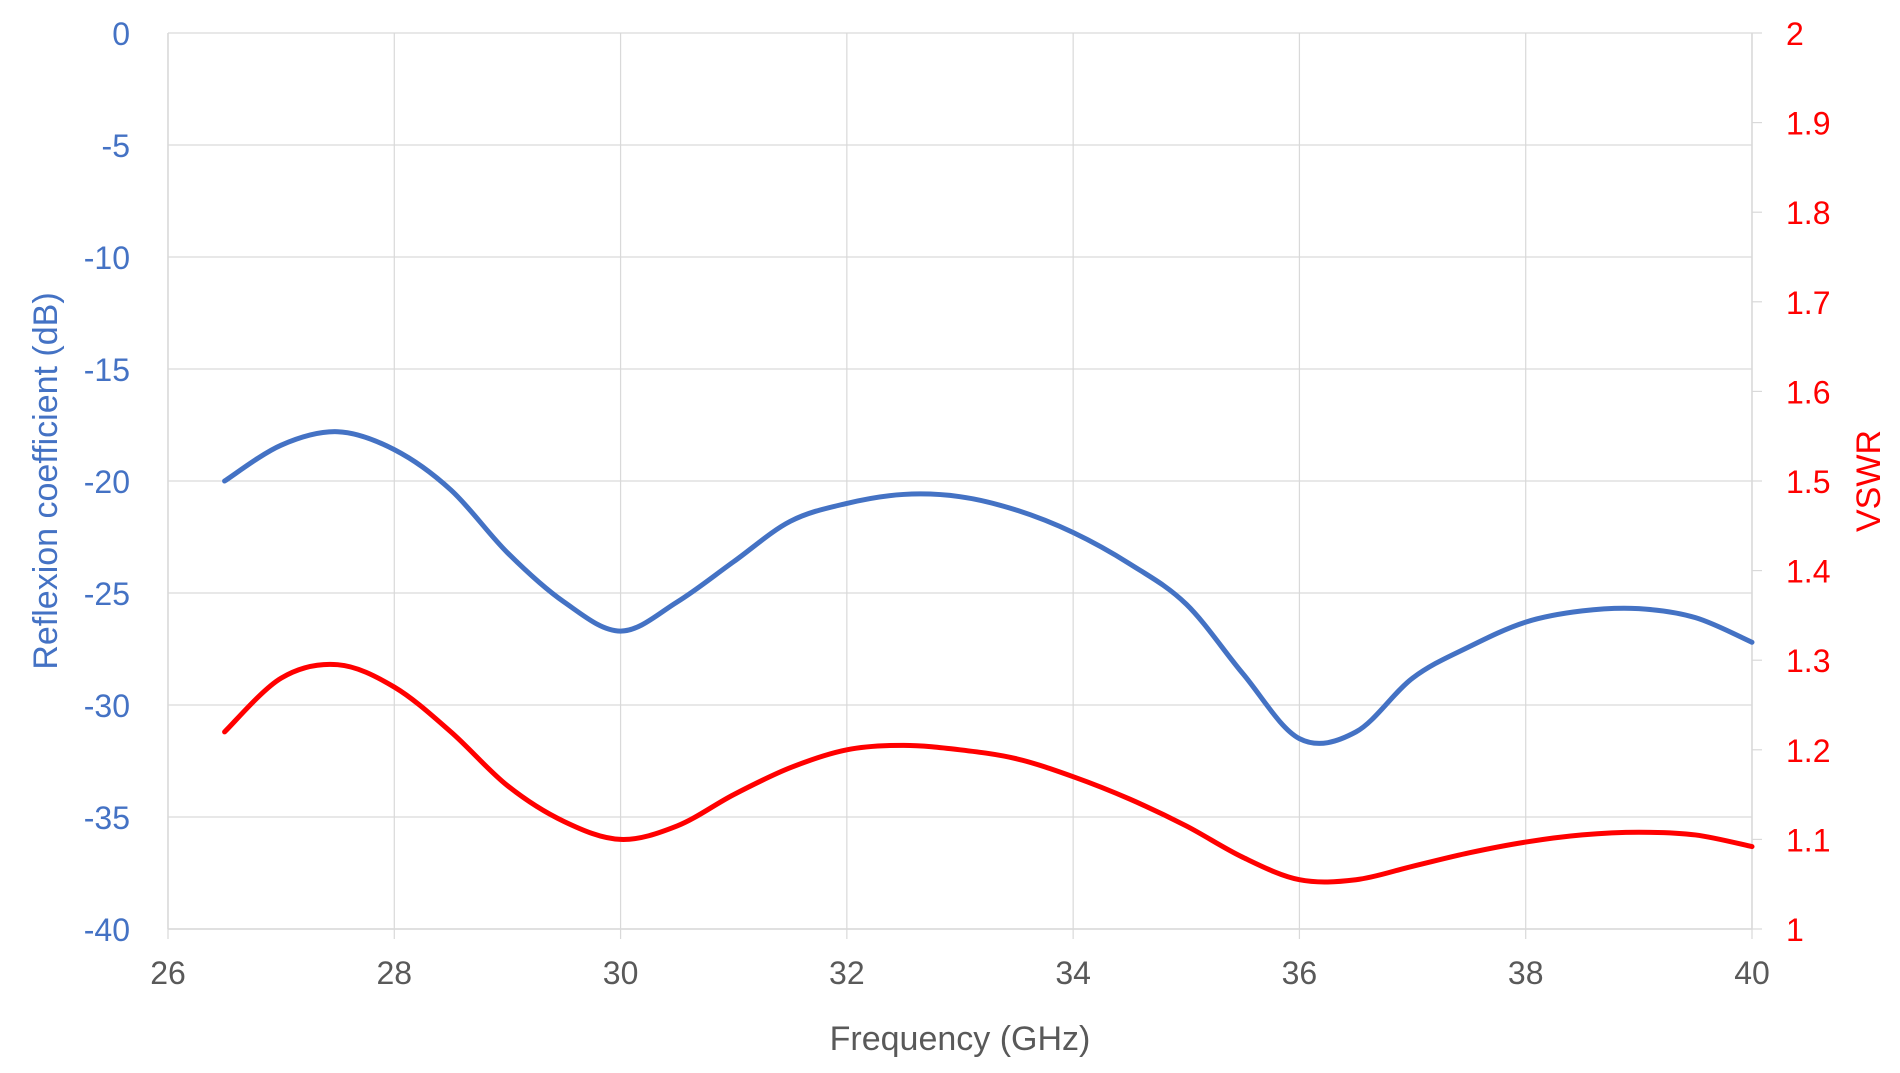 This screenshot has height=1073, width=1900. Describe the element at coordinates (107, 818) in the screenshot. I see `y-left-tick-label: -35` at that location.